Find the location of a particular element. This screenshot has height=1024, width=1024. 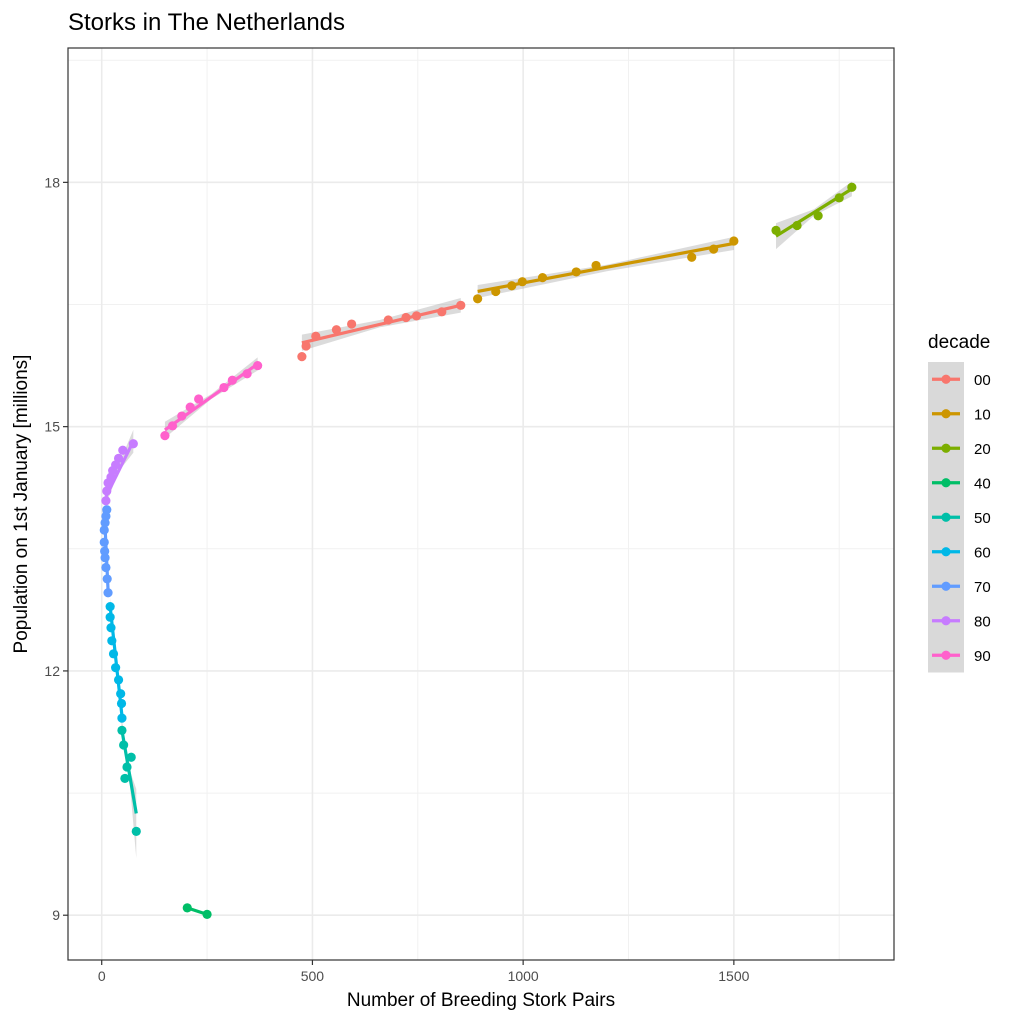

x-axis: 0 500 1000 1500 is located at coordinates (424, 972).